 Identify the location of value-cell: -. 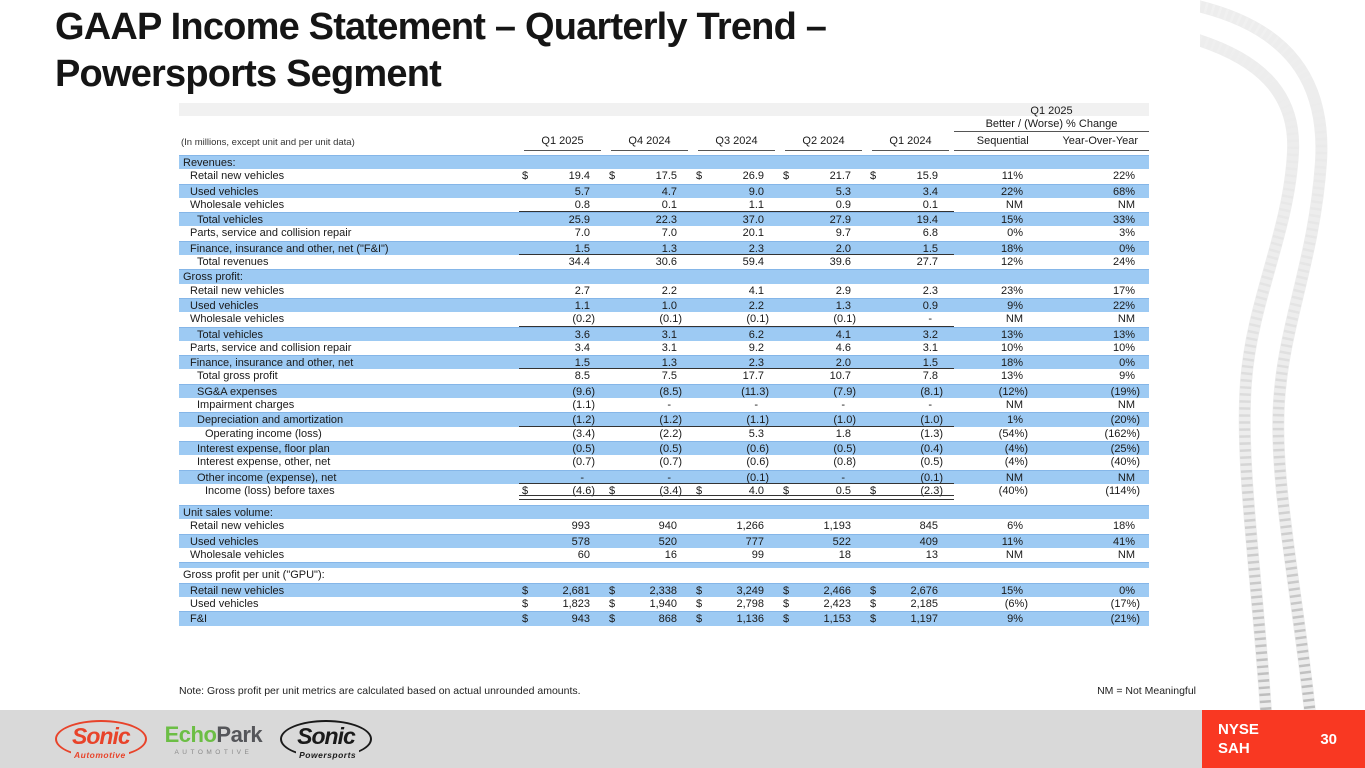
(669, 477).